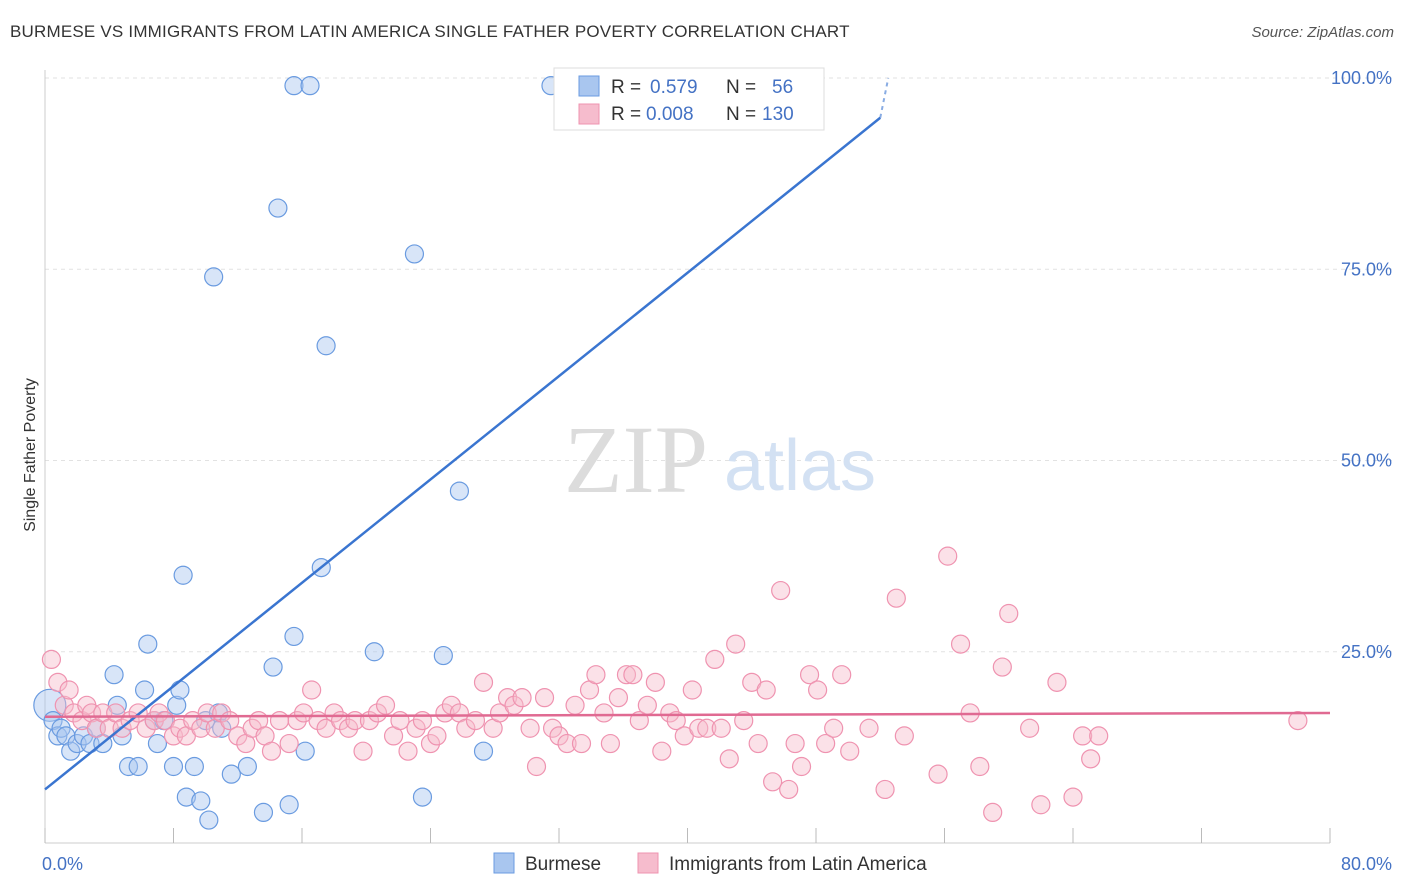  Describe the element at coordinates (689, 99) in the screenshot. I see `stats-legend: R = 0.579 N = 56 R = 0.008 N = 130` at that location.